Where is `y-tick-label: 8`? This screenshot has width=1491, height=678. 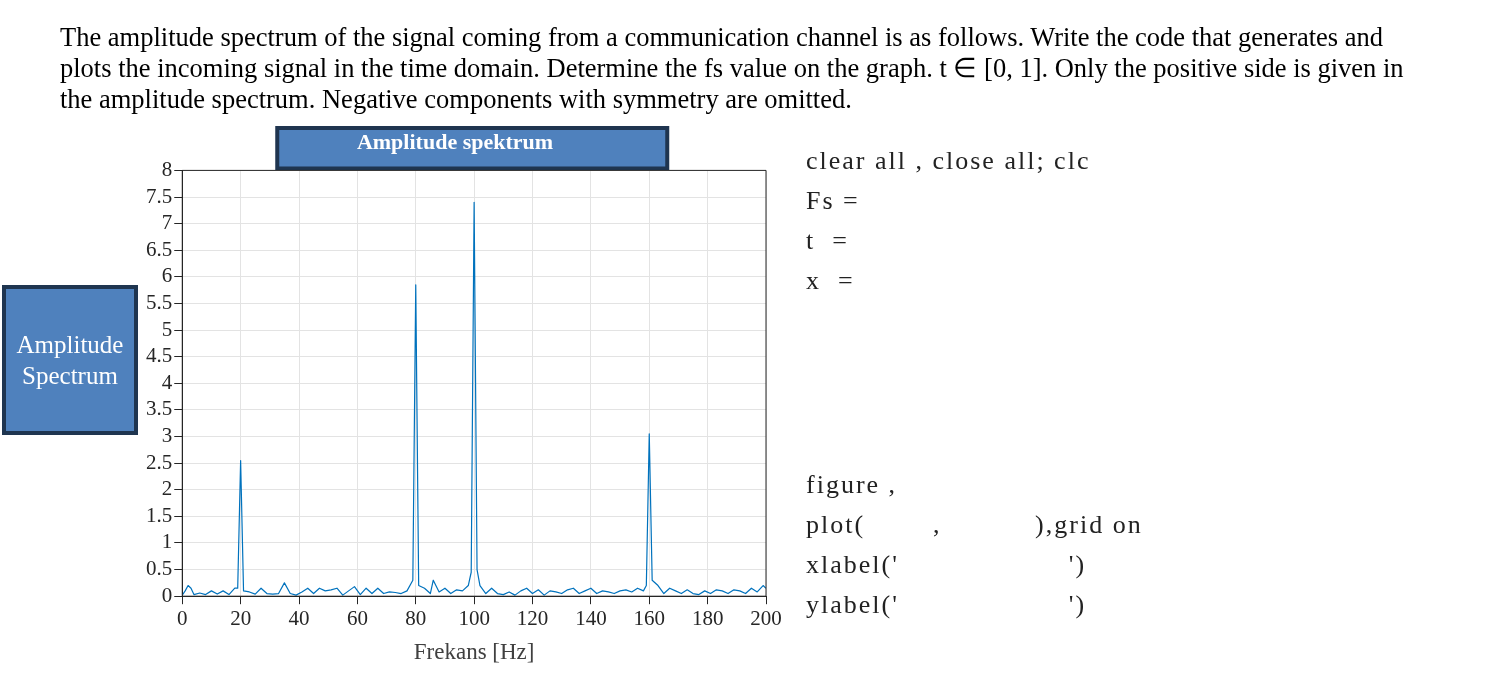 y-tick-label: 8 is located at coordinates (167, 168).